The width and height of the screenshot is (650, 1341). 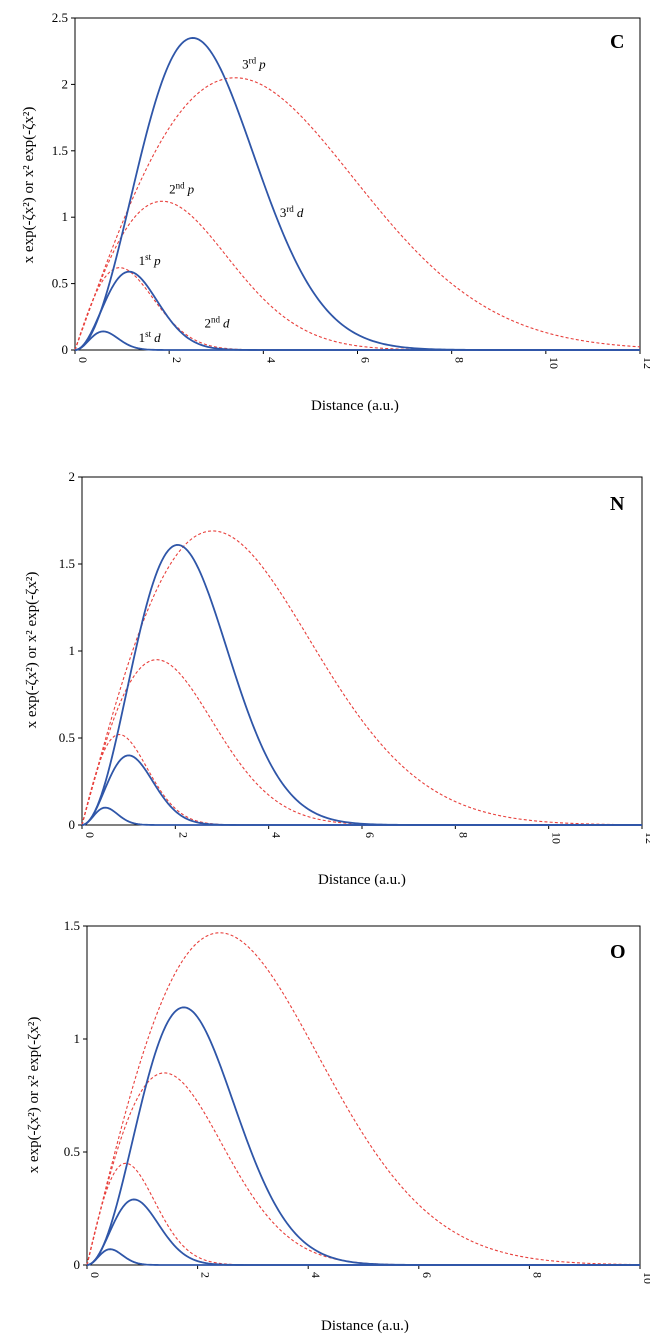 I want to click on curve-annotation: 2ndd, so click(x=217, y=322).